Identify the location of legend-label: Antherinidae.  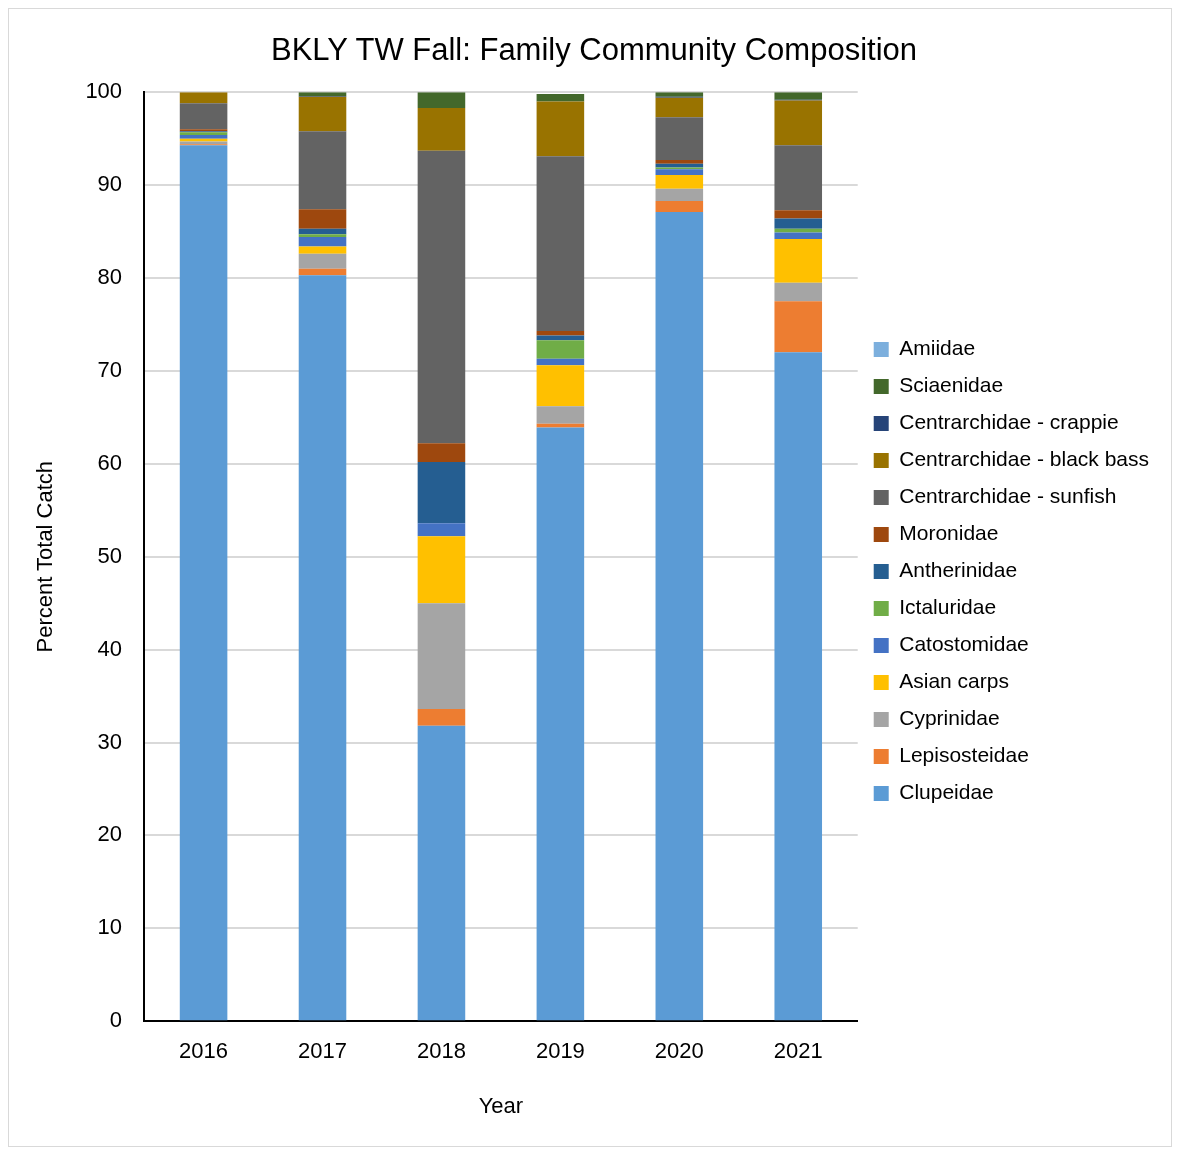
(958, 570).